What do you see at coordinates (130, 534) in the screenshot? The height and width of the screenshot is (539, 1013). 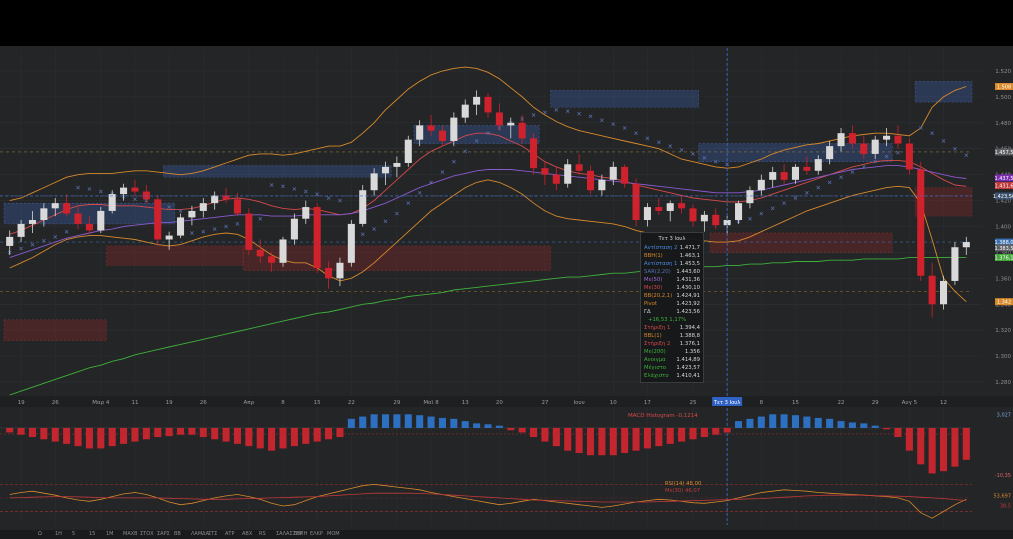 I see `toolbar-item: ΜΑΧΒ` at bounding box center [130, 534].